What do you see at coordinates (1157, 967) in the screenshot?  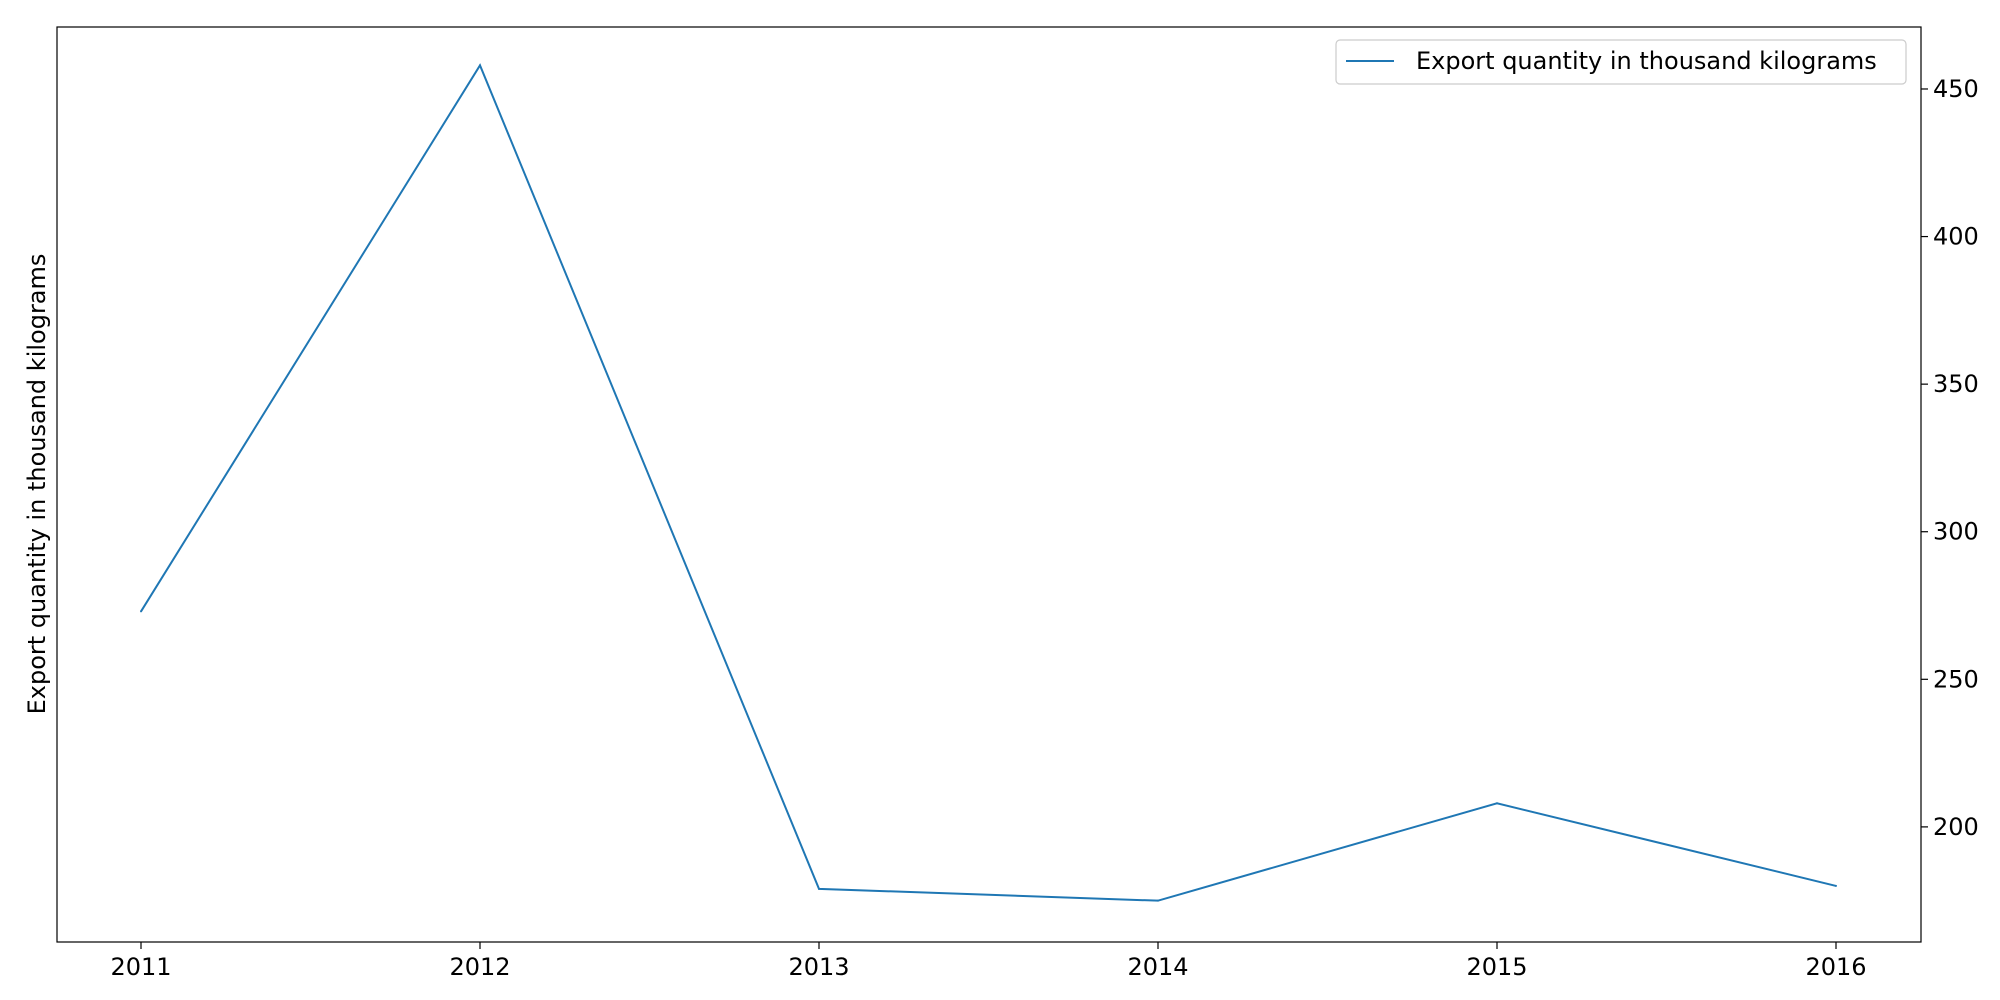 I see `x-tick-label: 2014` at bounding box center [1157, 967].